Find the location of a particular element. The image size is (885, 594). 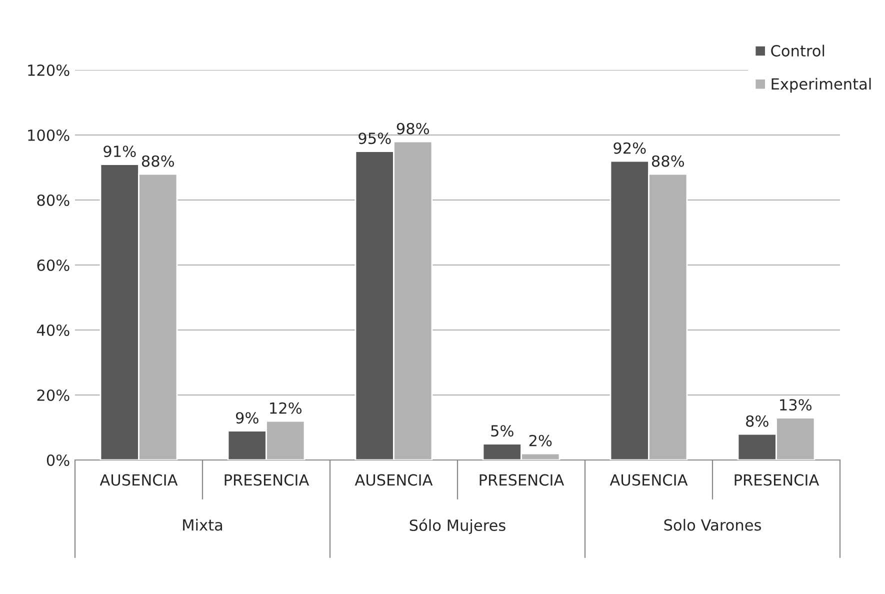

text: 98% is located at coordinates (413, 128).